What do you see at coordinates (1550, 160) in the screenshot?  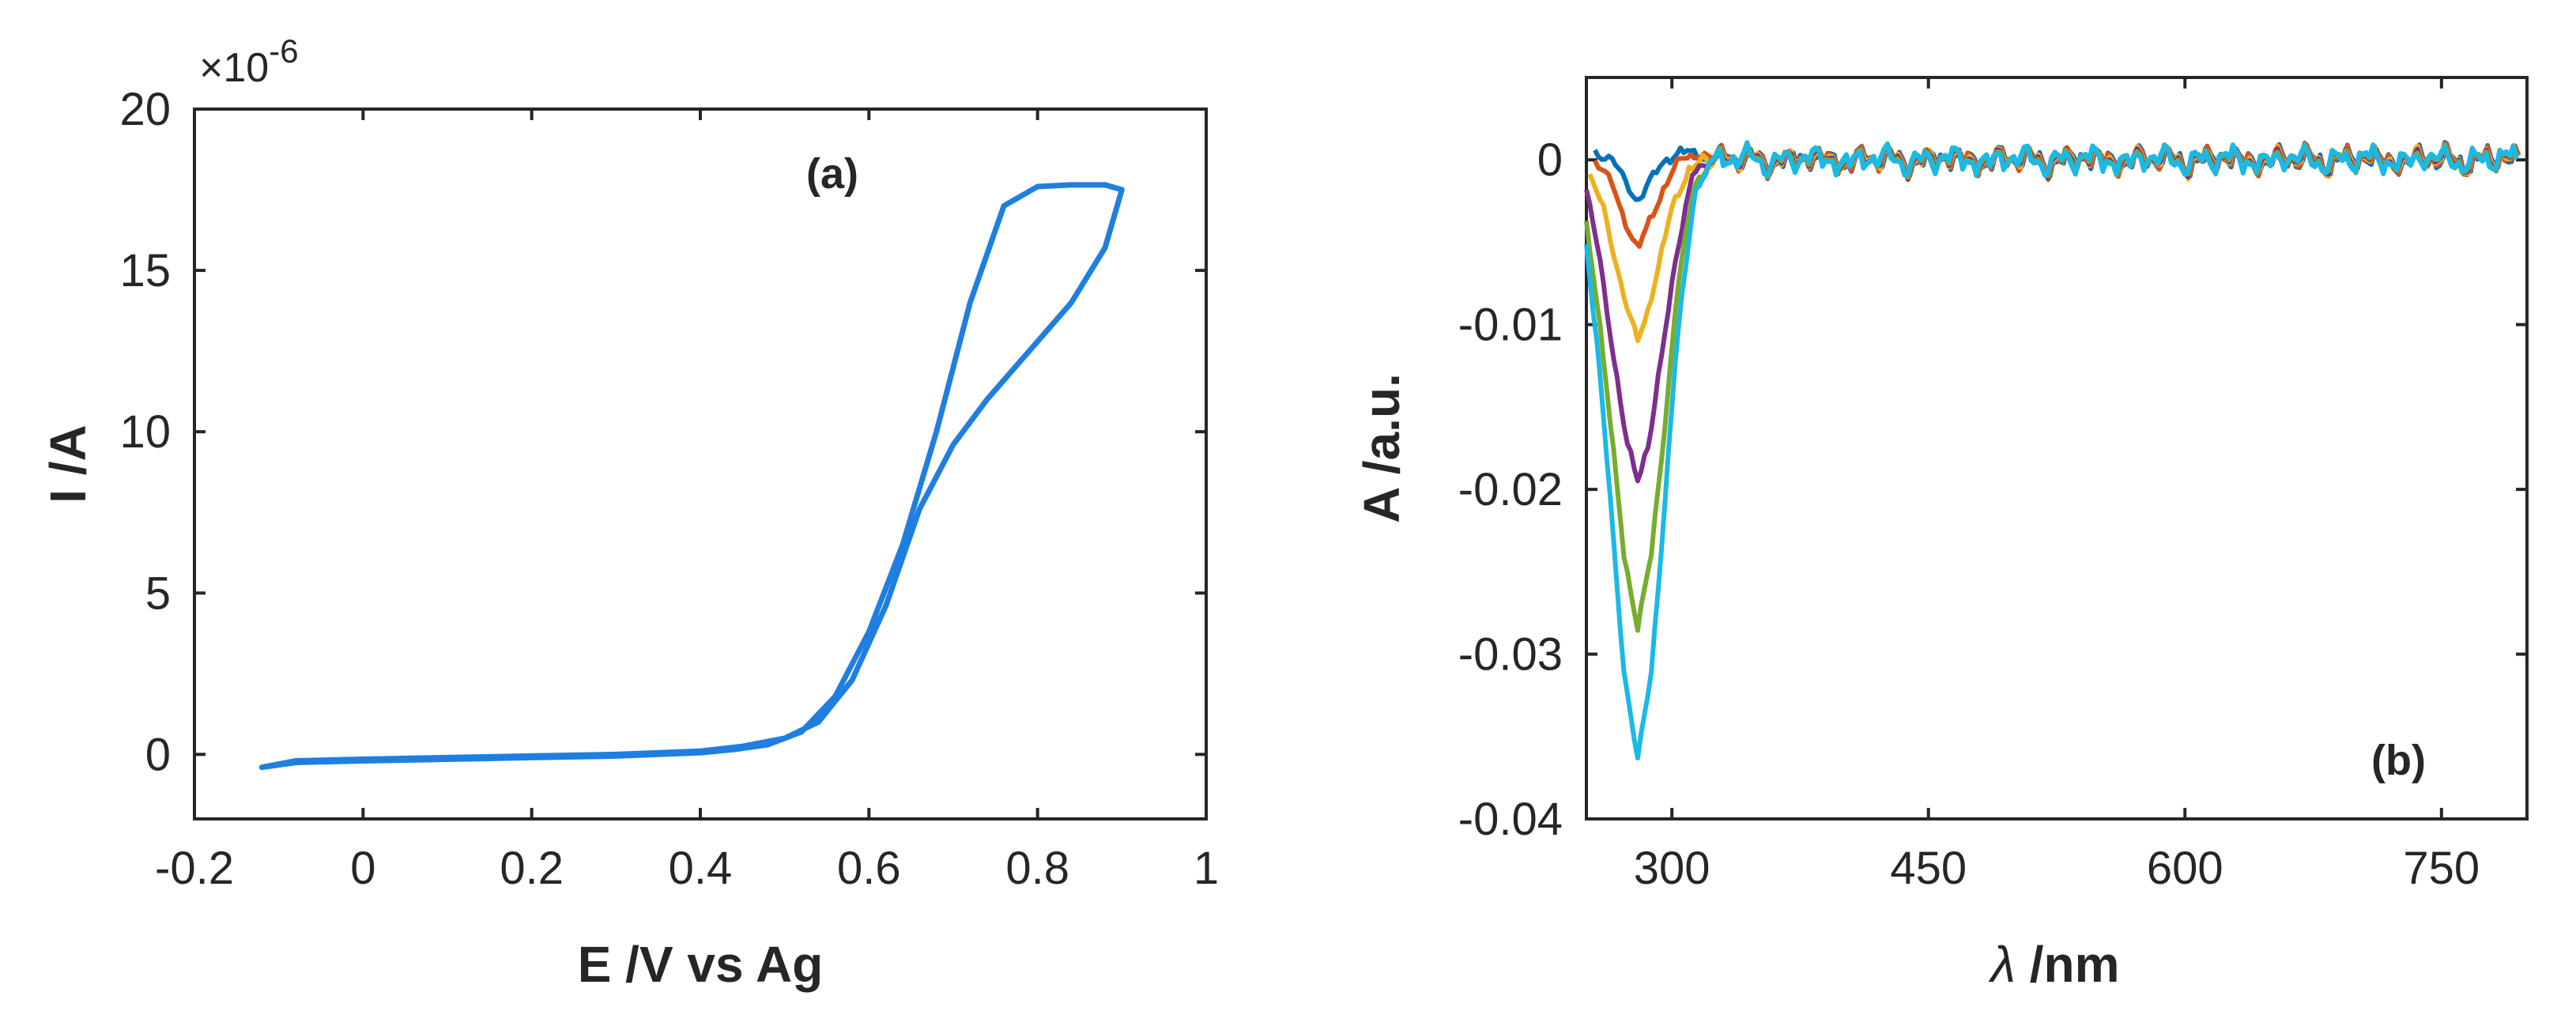 I see `spectra-ytick-label-0: 0` at bounding box center [1550, 160].